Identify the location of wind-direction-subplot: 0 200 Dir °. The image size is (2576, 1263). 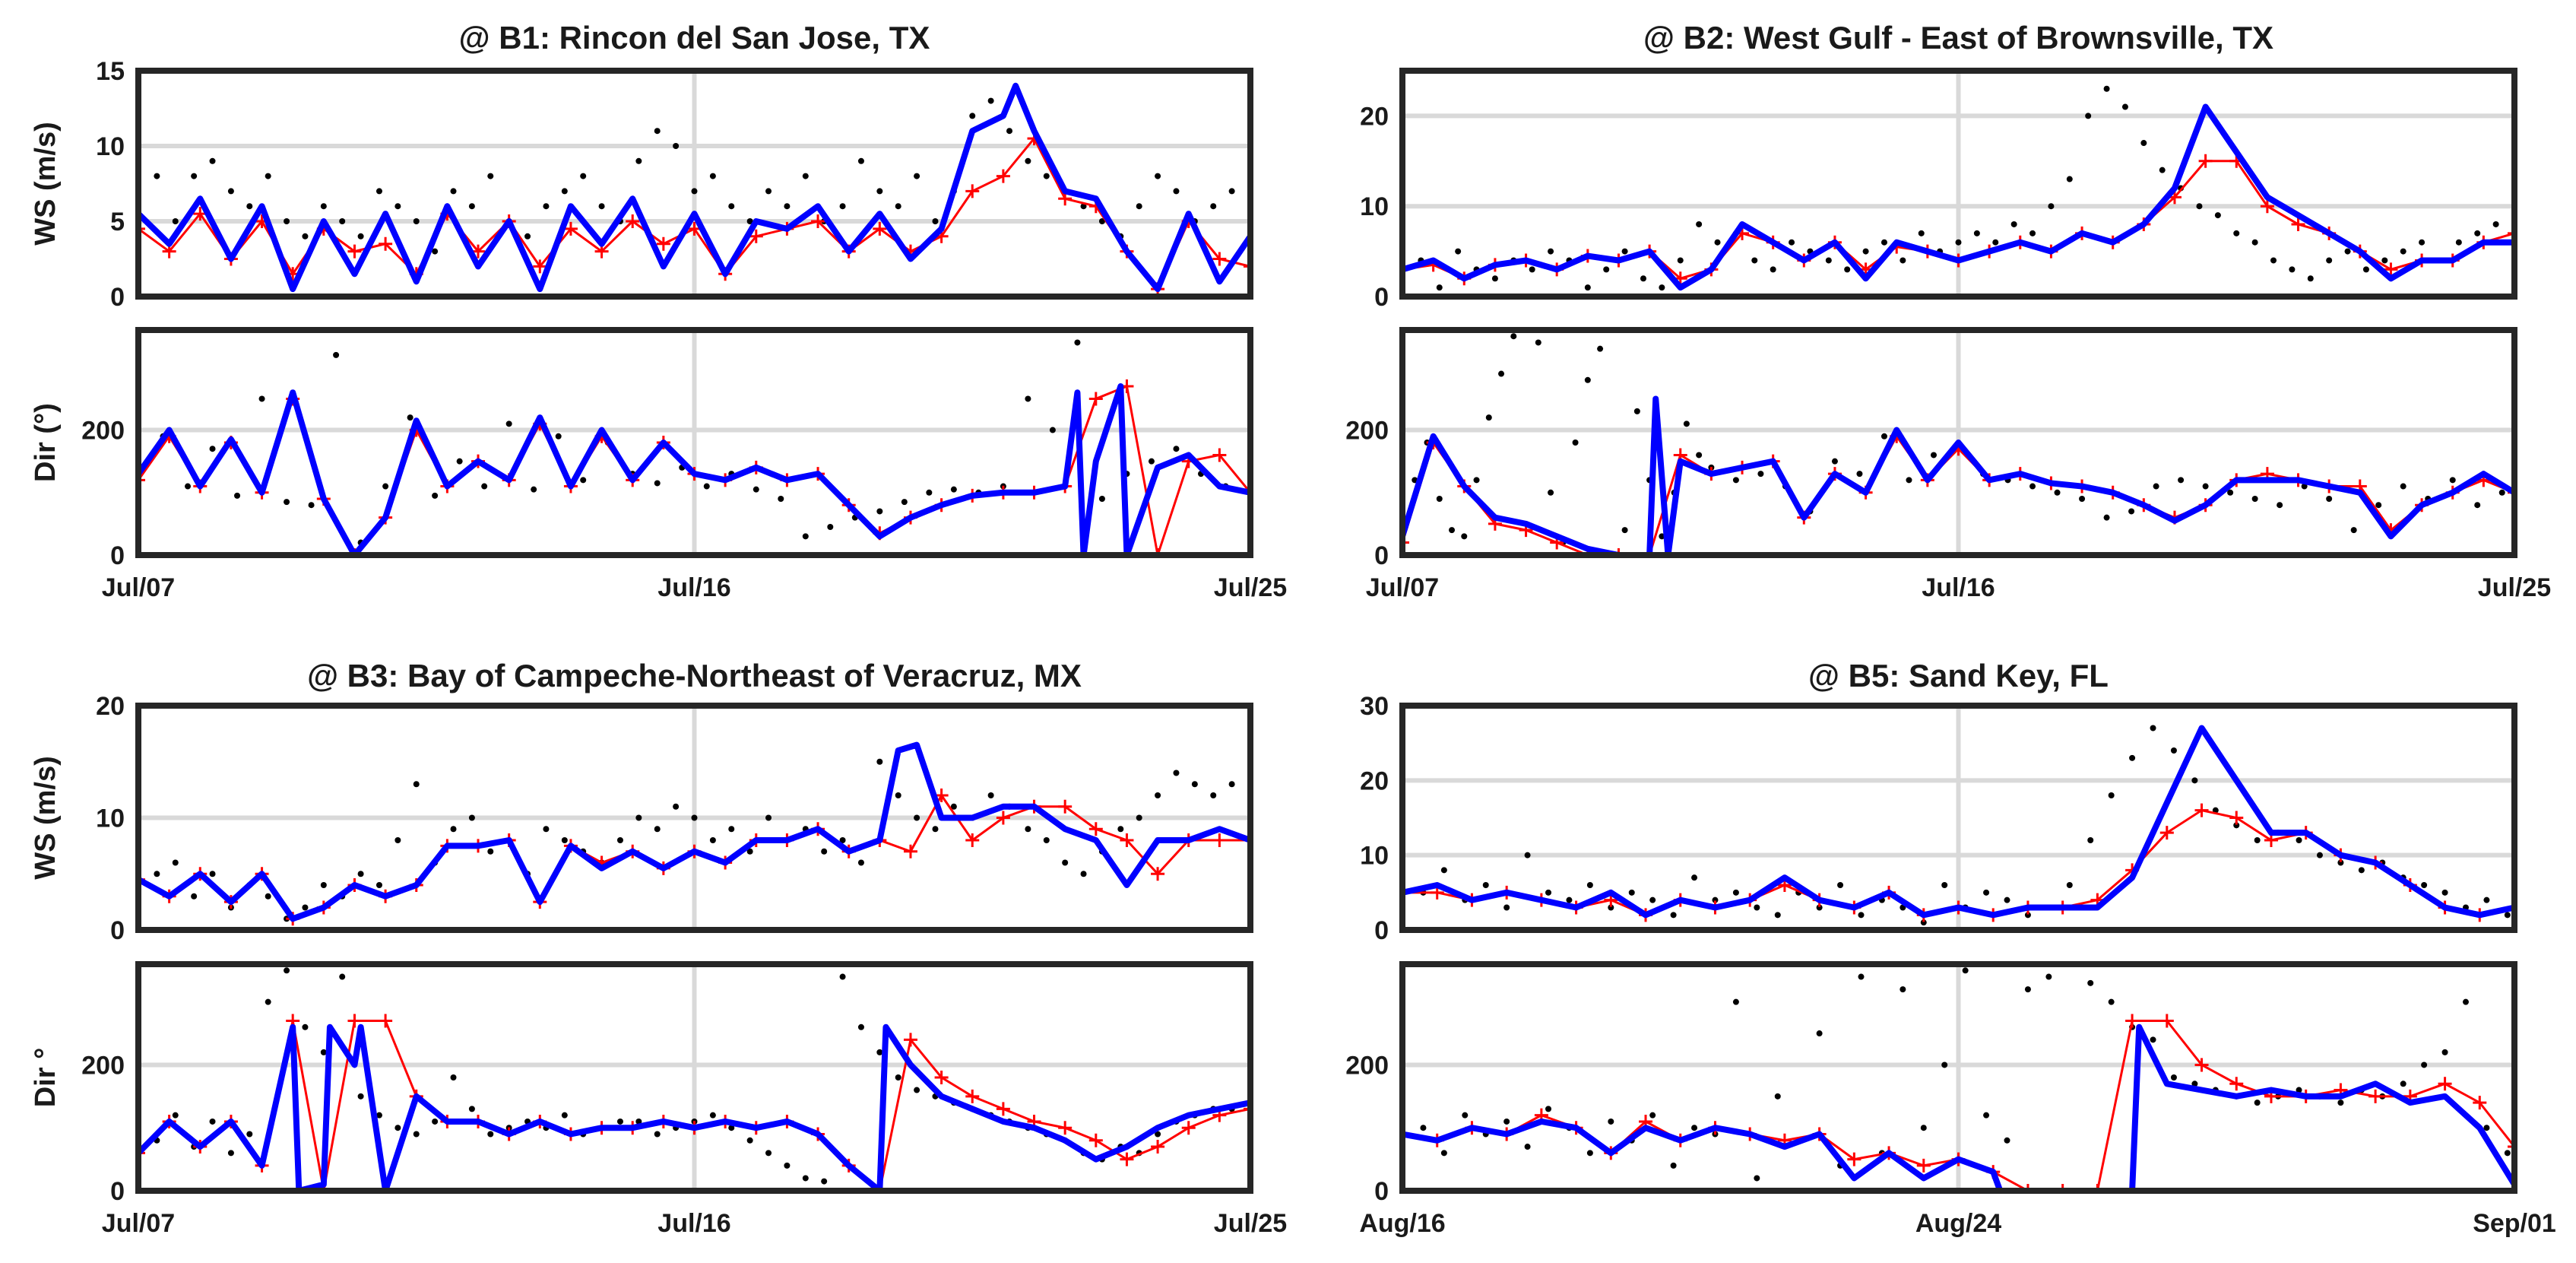
(641, 1083).